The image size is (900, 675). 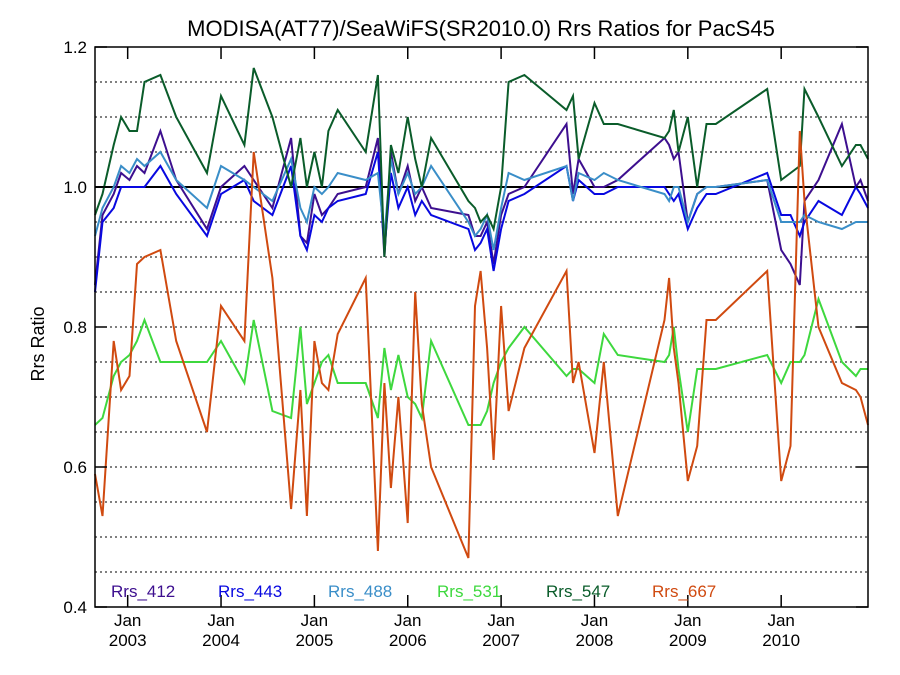 What do you see at coordinates (250, 591) in the screenshot?
I see `legend-item-rrs-443: Rrs_443` at bounding box center [250, 591].